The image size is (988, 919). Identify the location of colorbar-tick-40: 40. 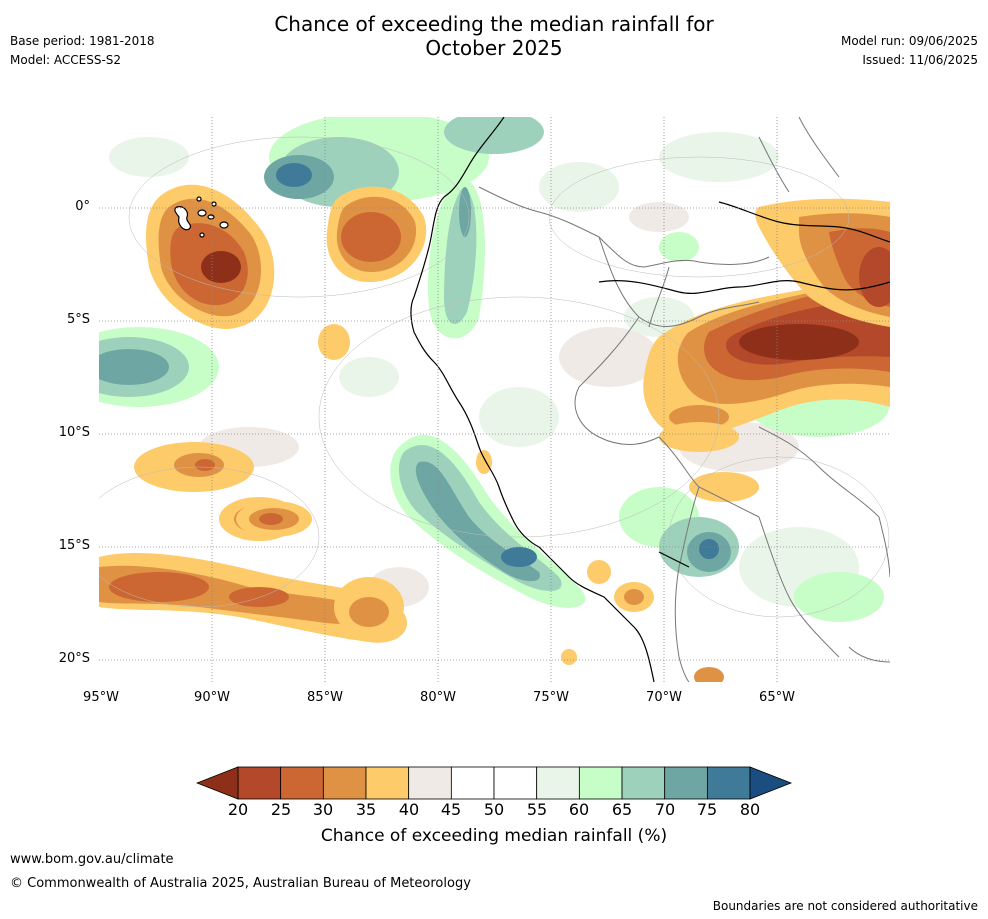
(409, 809).